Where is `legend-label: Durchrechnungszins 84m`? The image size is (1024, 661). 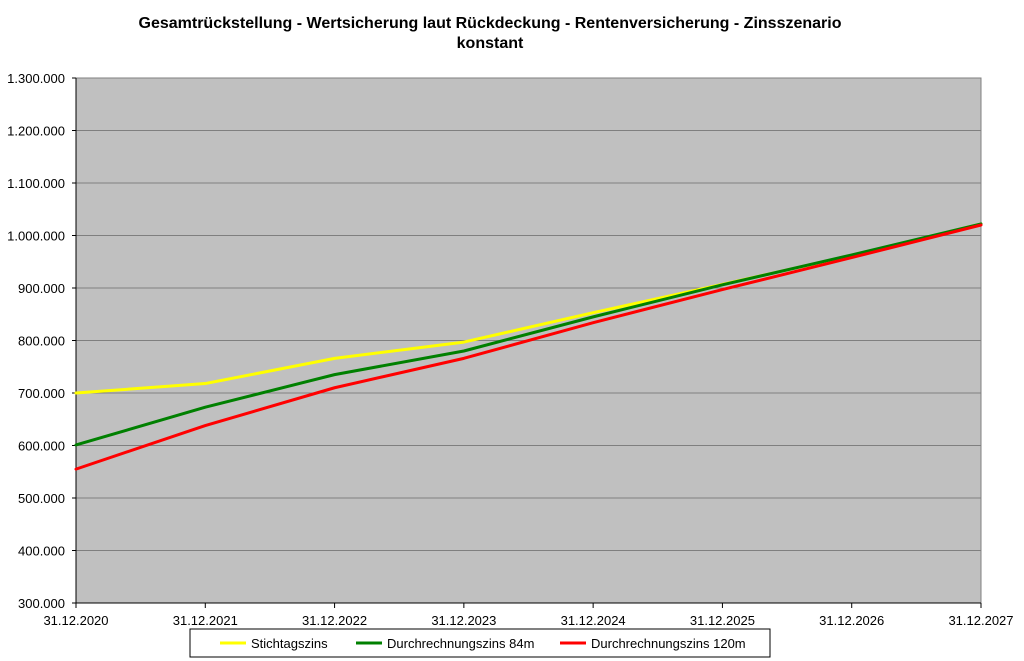 legend-label: Durchrechnungszins 84m is located at coordinates (460, 643).